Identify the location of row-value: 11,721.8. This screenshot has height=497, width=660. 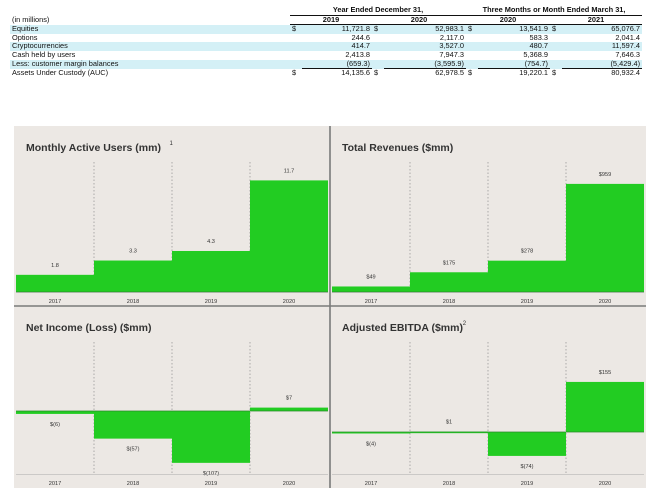
(337, 29).